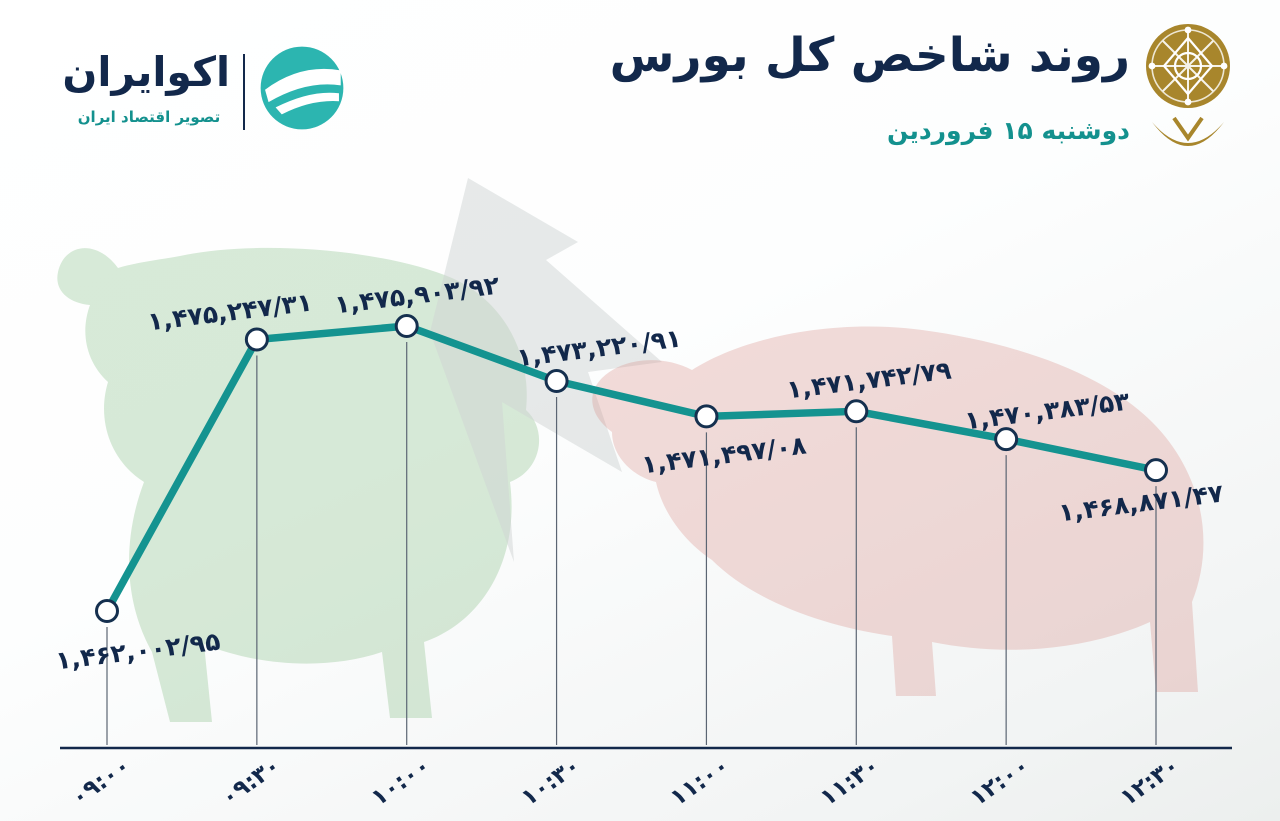 Image resolution: width=1280 pixels, height=821 pixels. What do you see at coordinates (1008, 130) in the screenshot?
I see `page-subtitle: دوشنبه ۱۵ فروردین` at bounding box center [1008, 130].